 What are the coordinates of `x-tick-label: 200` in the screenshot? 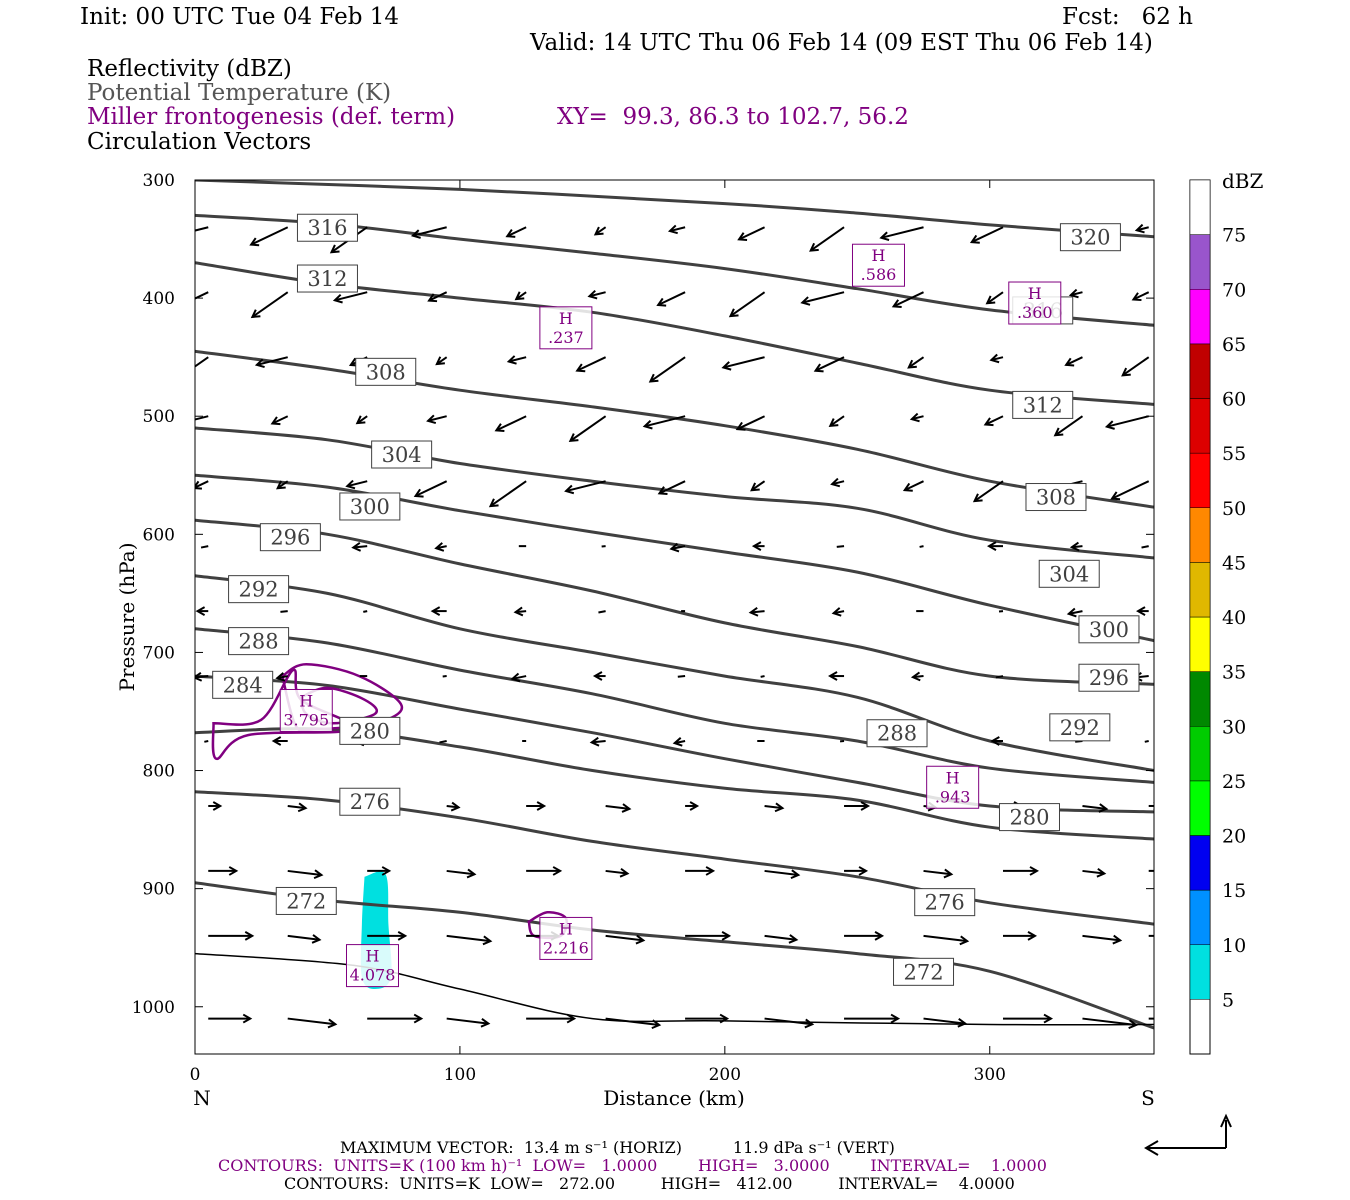 It's located at (725, 1075).